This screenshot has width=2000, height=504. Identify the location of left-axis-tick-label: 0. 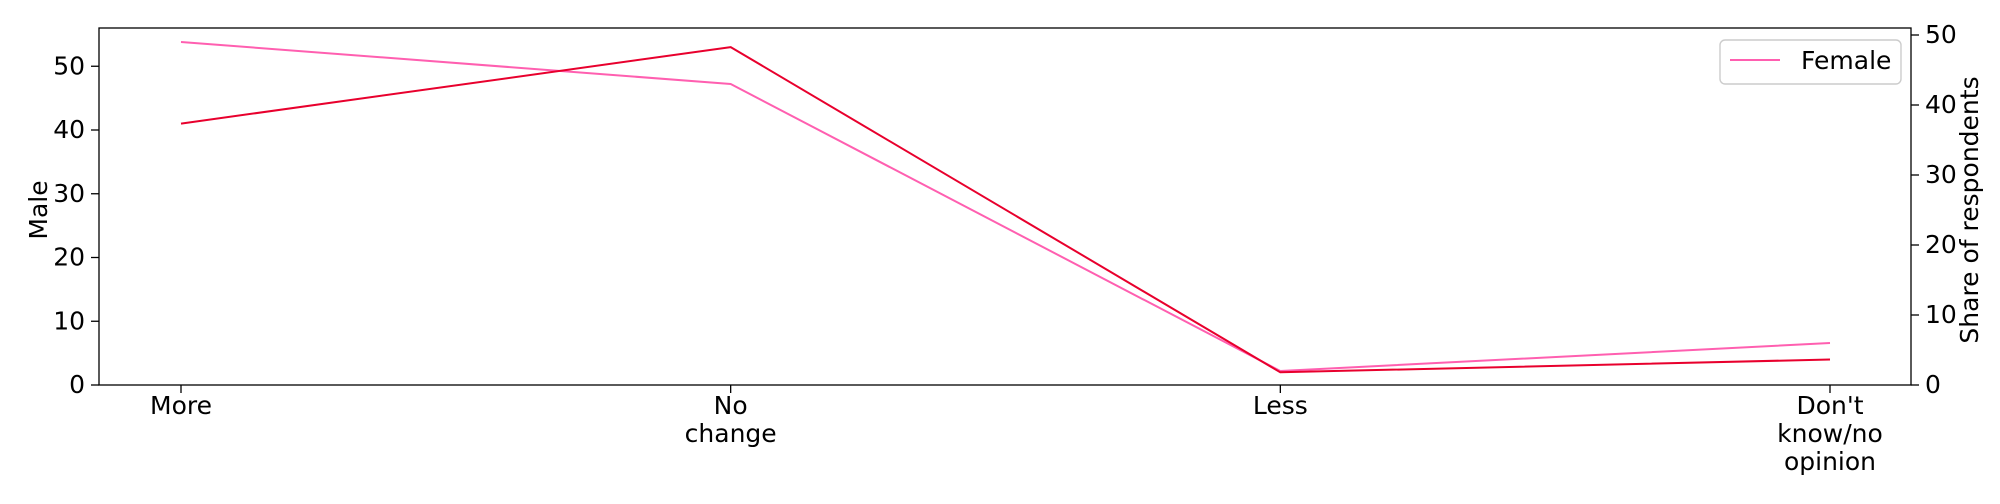
(77, 384).